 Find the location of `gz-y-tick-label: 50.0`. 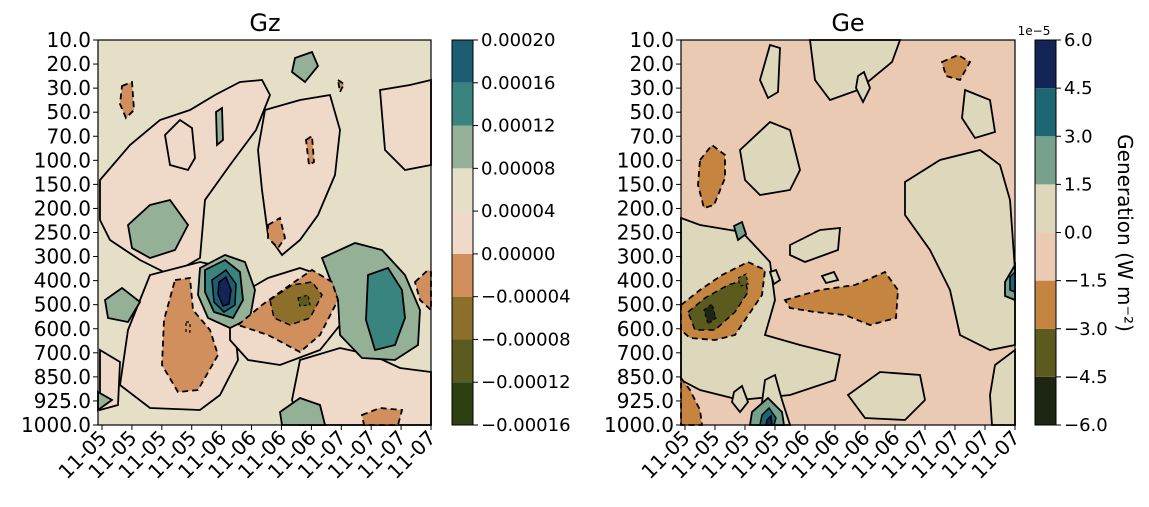

gz-y-tick-label: 50.0 is located at coordinates (68, 112).